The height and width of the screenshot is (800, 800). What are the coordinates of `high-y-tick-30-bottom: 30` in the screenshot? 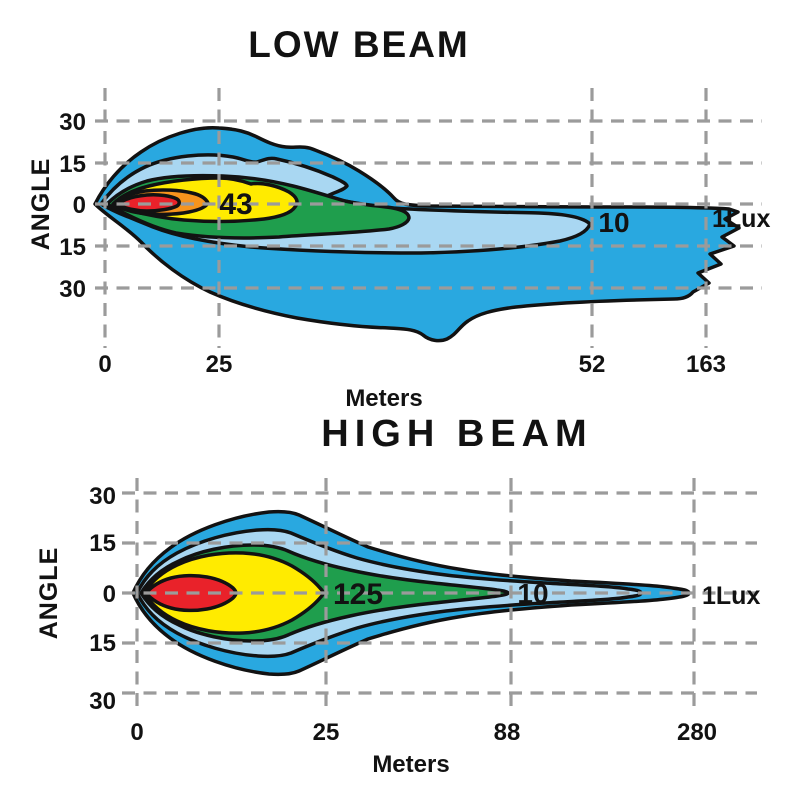 It's located at (102, 701).